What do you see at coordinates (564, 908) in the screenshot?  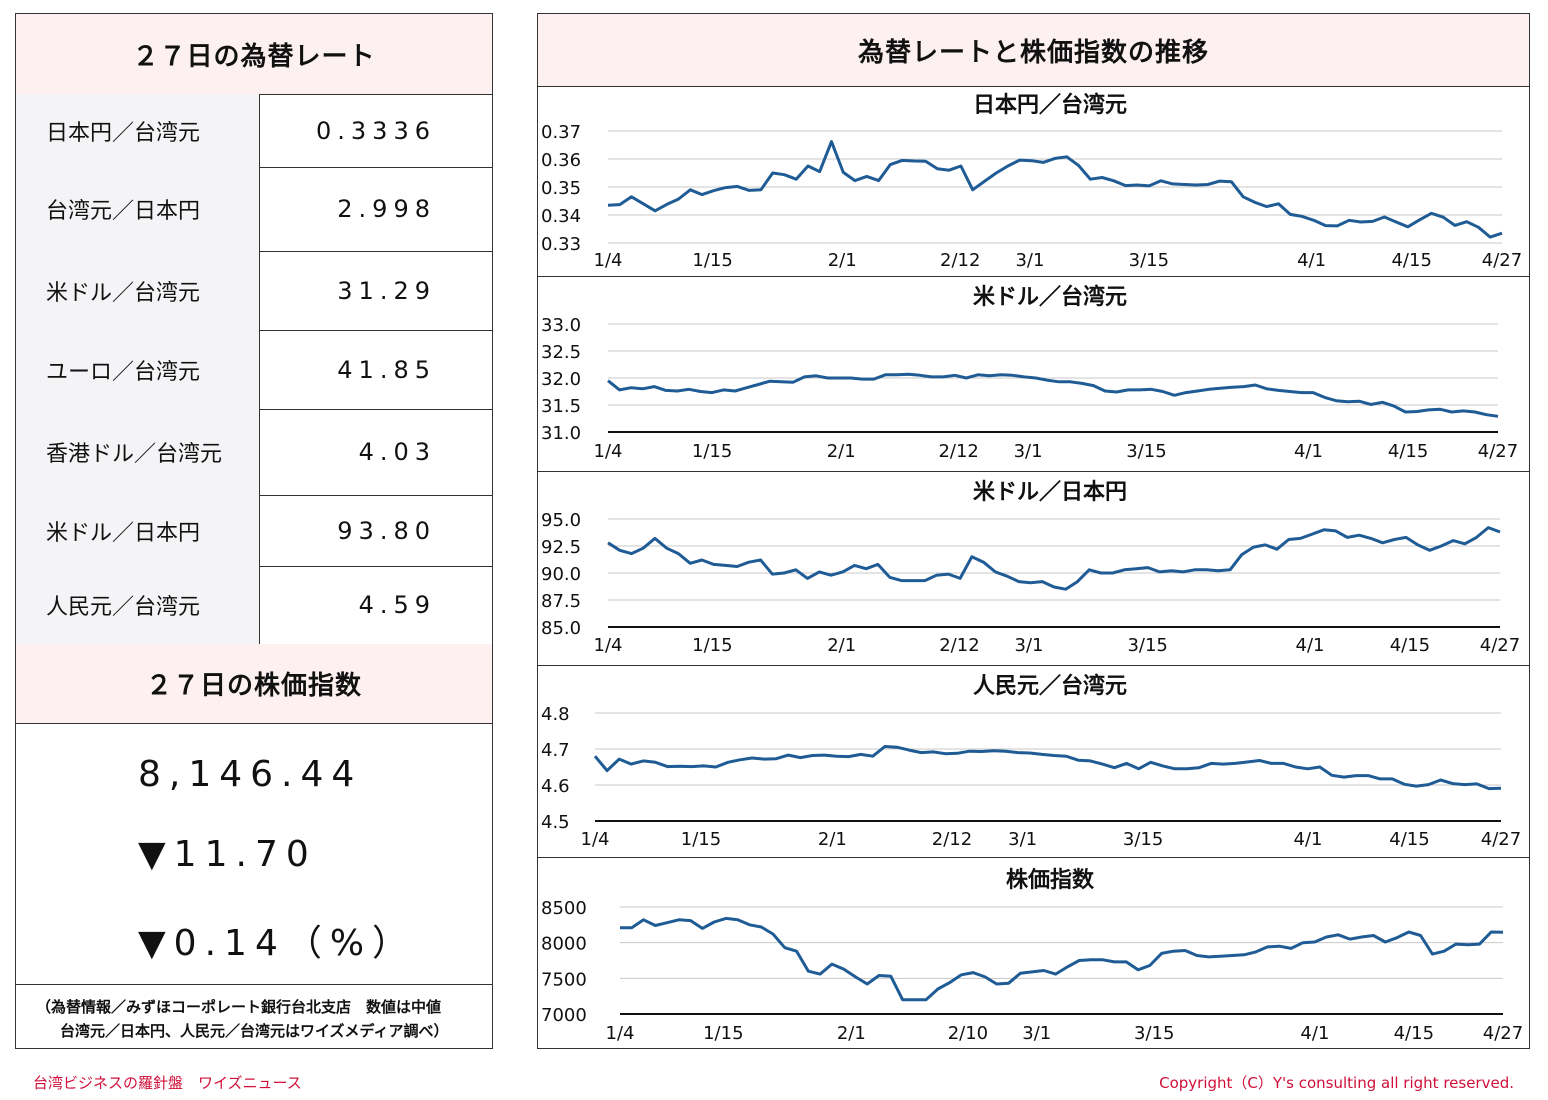 I see `y-tick-label: 8500` at bounding box center [564, 908].